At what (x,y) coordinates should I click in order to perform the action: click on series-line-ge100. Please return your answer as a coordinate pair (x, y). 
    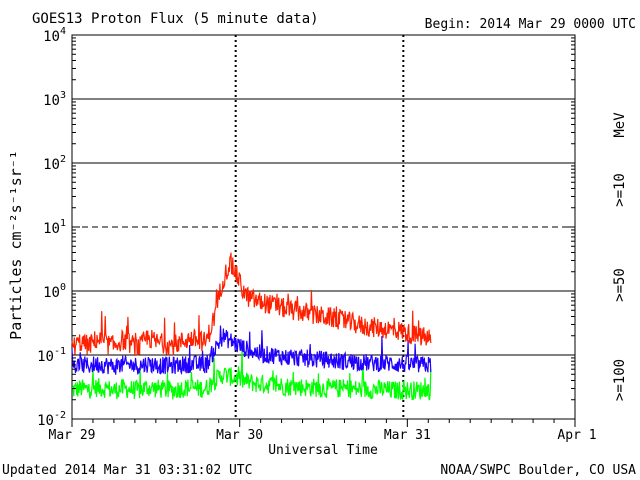
    Looking at the image, I should click on (251, 373).